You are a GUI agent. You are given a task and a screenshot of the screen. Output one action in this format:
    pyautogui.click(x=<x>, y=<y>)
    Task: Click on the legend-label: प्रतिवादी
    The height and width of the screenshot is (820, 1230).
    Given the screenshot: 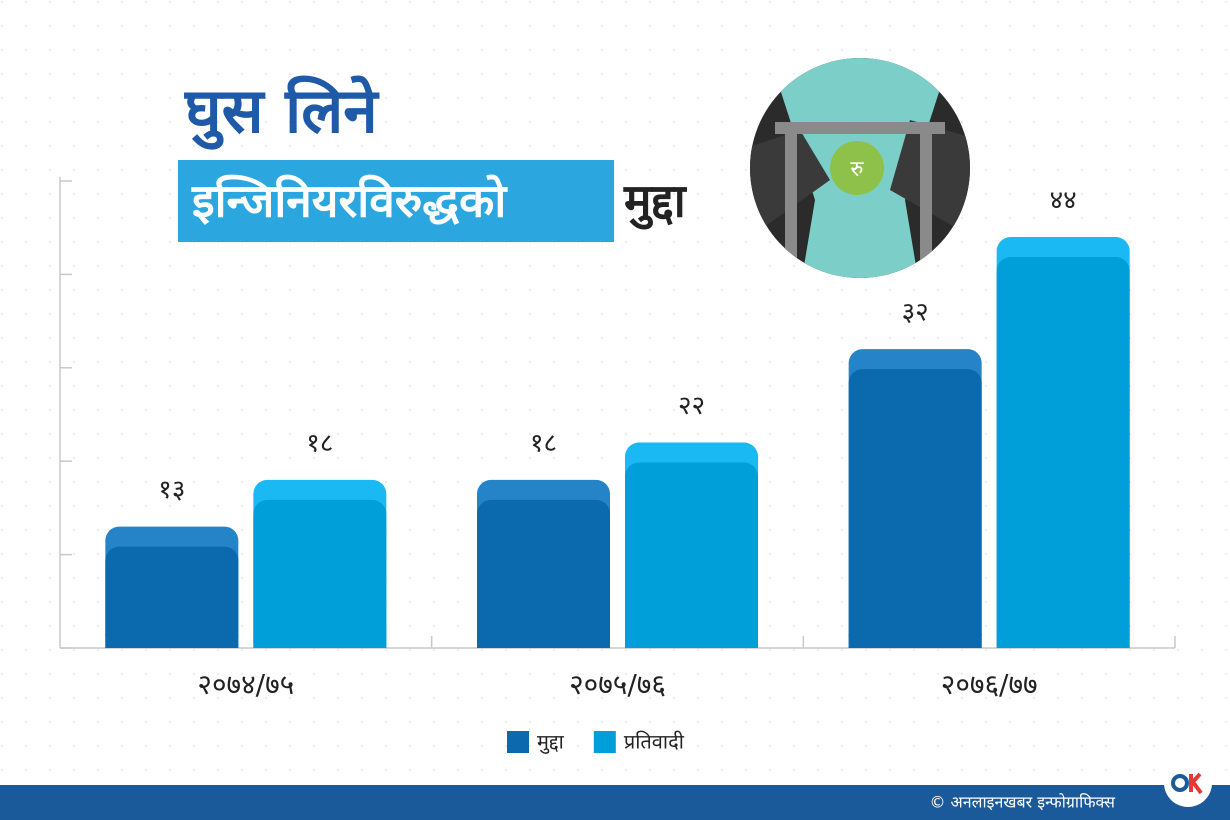 What is the action you would take?
    pyautogui.click(x=654, y=742)
    